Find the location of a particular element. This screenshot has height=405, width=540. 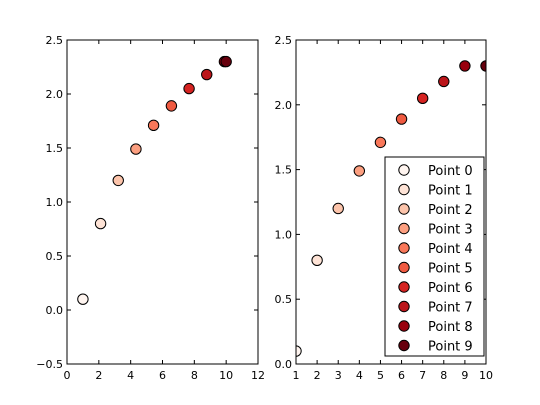

left-xtick-label-2: 4 is located at coordinates (130, 375).